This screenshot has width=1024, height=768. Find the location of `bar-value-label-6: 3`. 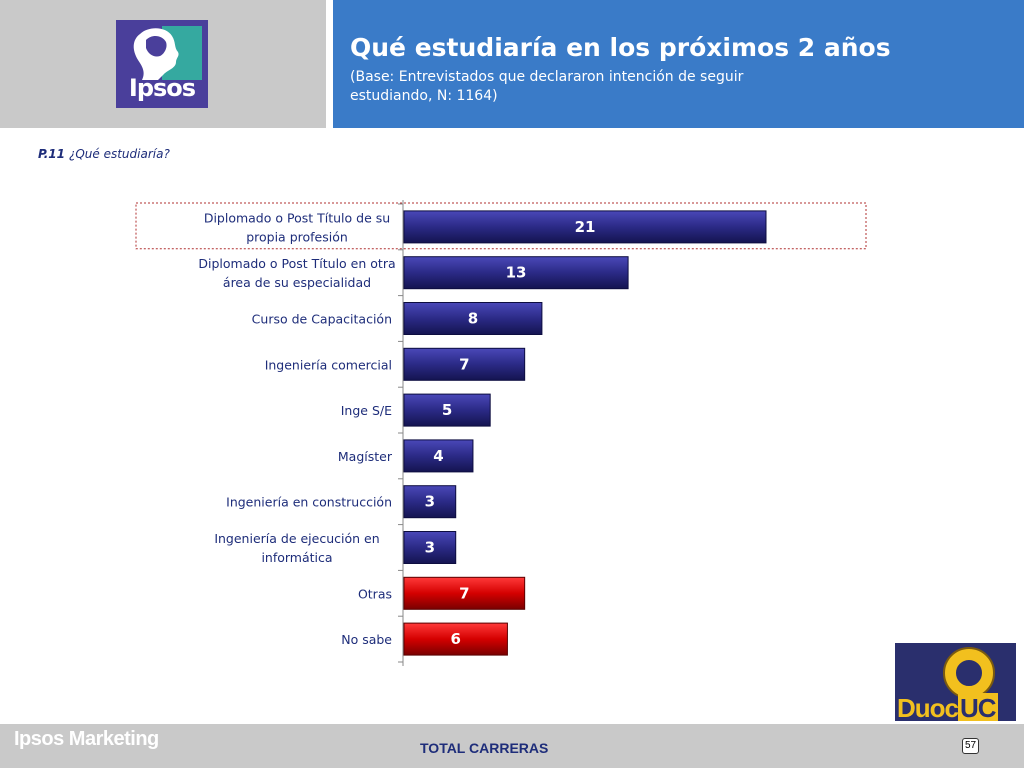

bar-value-label-6: 3 is located at coordinates (430, 502).